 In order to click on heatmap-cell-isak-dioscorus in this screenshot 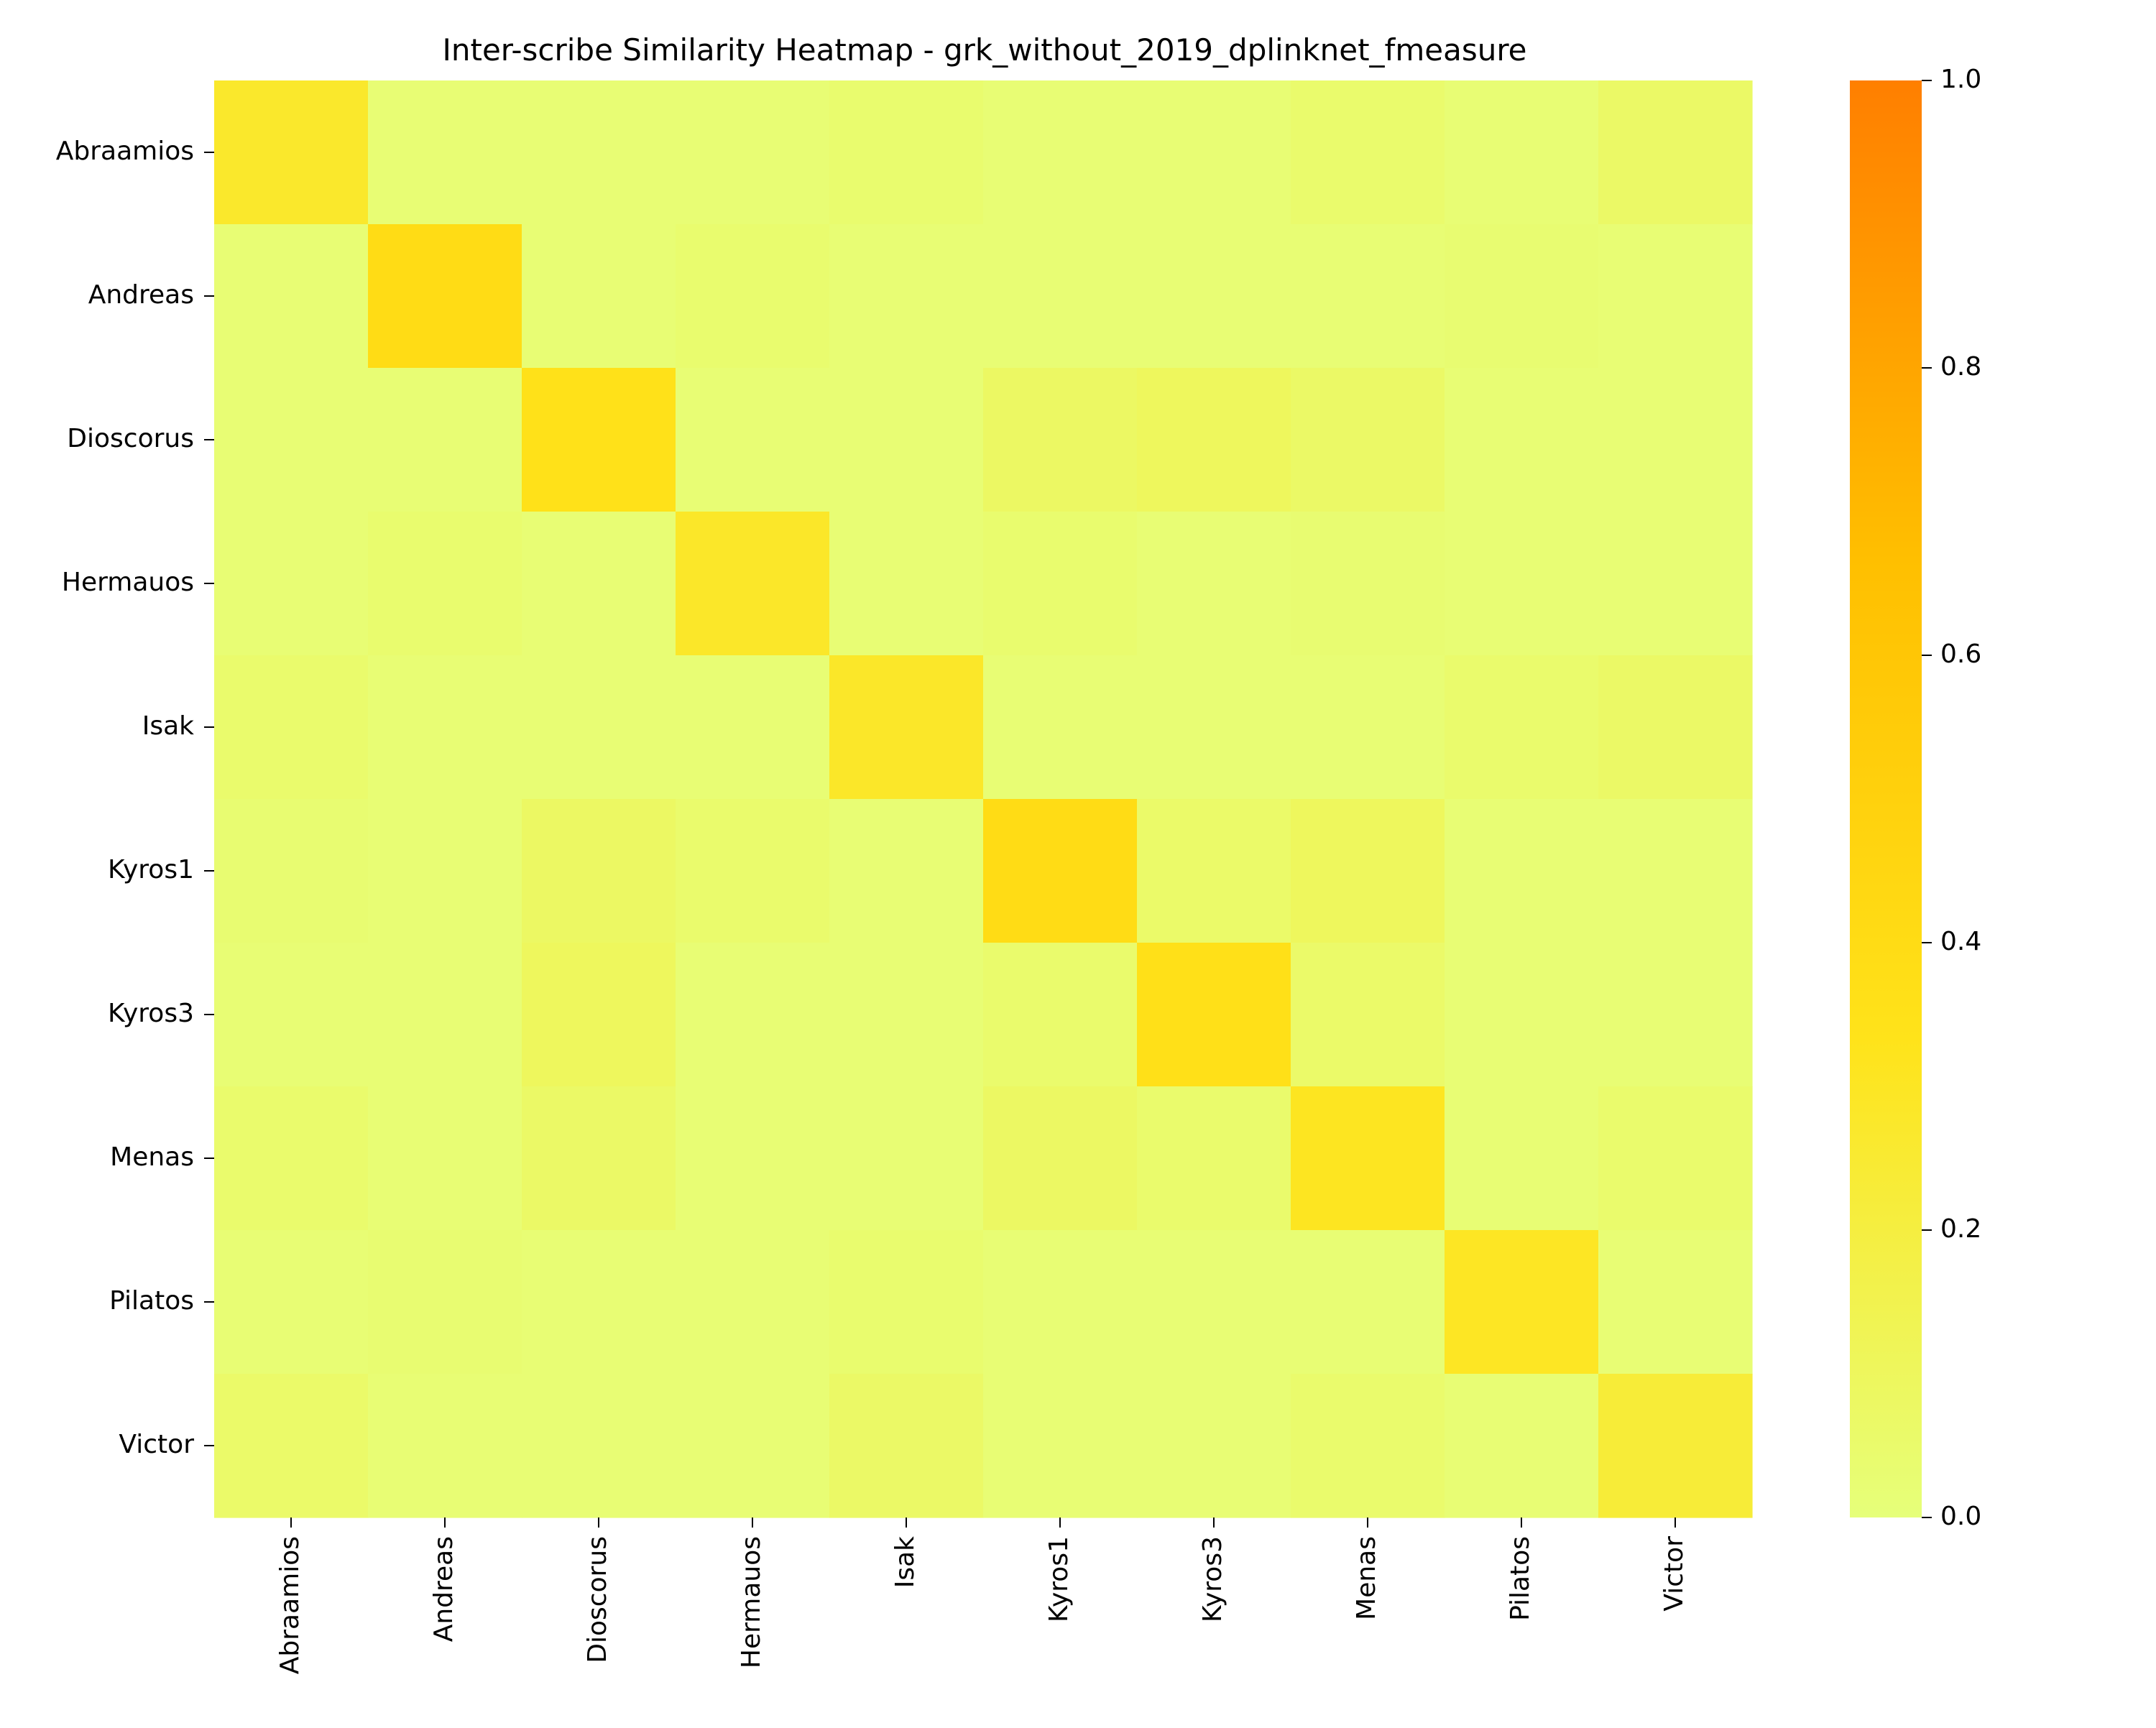, I will do `click(599, 728)`.